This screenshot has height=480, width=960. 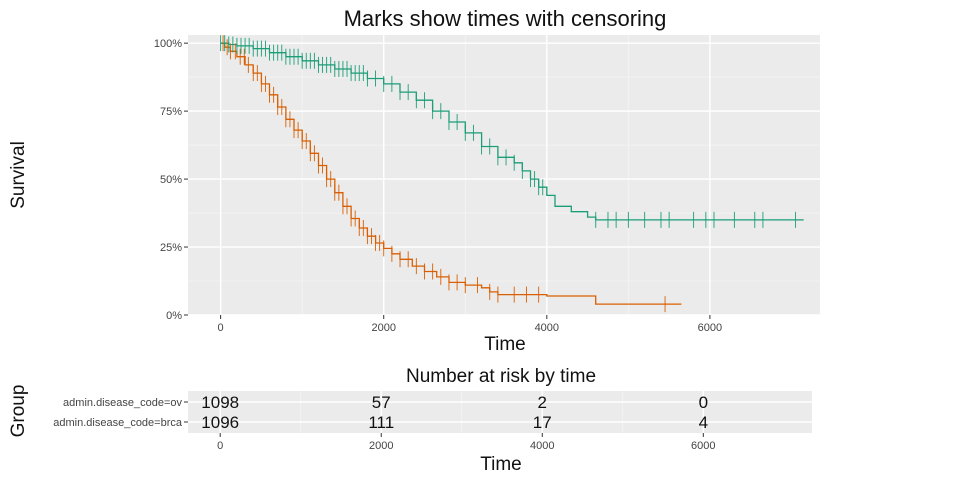 What do you see at coordinates (454, 412) in the screenshot?
I see `risk-table-cells: 1098 57 2 0 1096 111 17 4` at bounding box center [454, 412].